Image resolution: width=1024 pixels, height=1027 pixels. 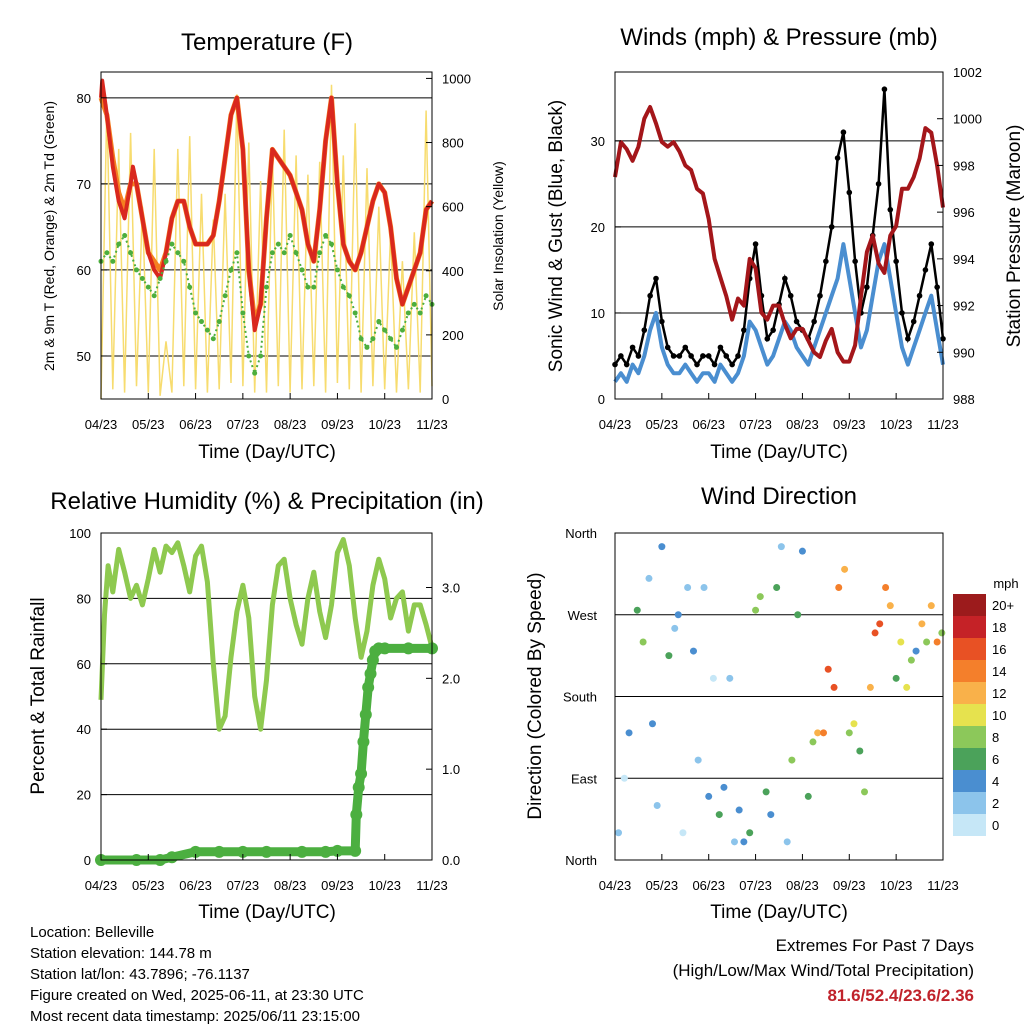 I want to click on y-tick-label: 70, so click(x=84, y=184).